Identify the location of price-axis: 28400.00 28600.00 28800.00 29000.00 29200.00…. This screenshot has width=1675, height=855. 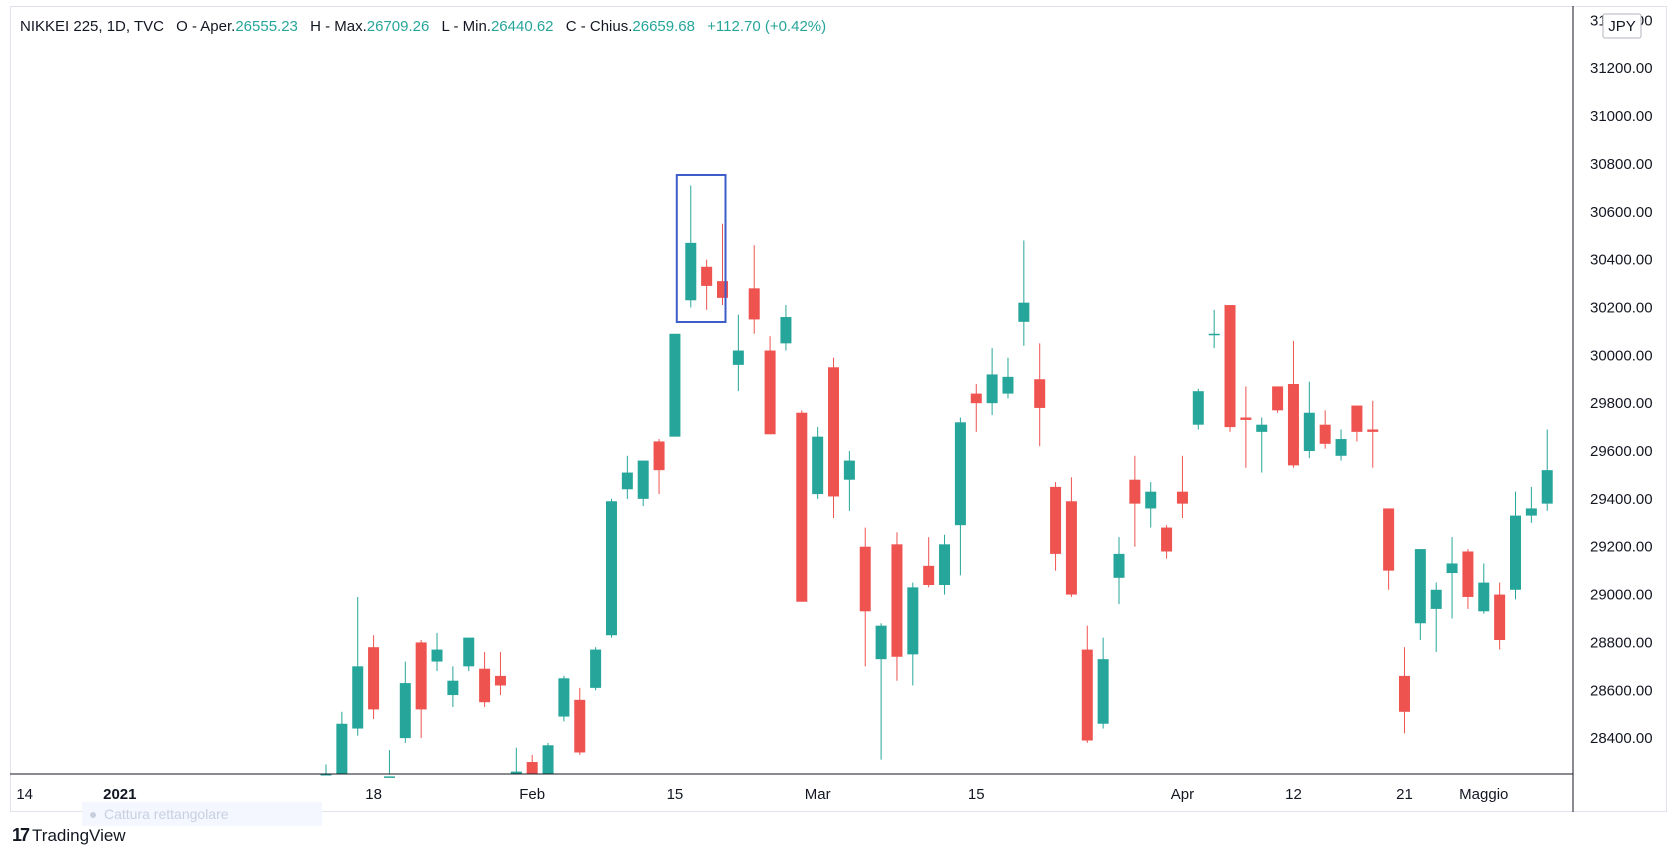
(1621, 379).